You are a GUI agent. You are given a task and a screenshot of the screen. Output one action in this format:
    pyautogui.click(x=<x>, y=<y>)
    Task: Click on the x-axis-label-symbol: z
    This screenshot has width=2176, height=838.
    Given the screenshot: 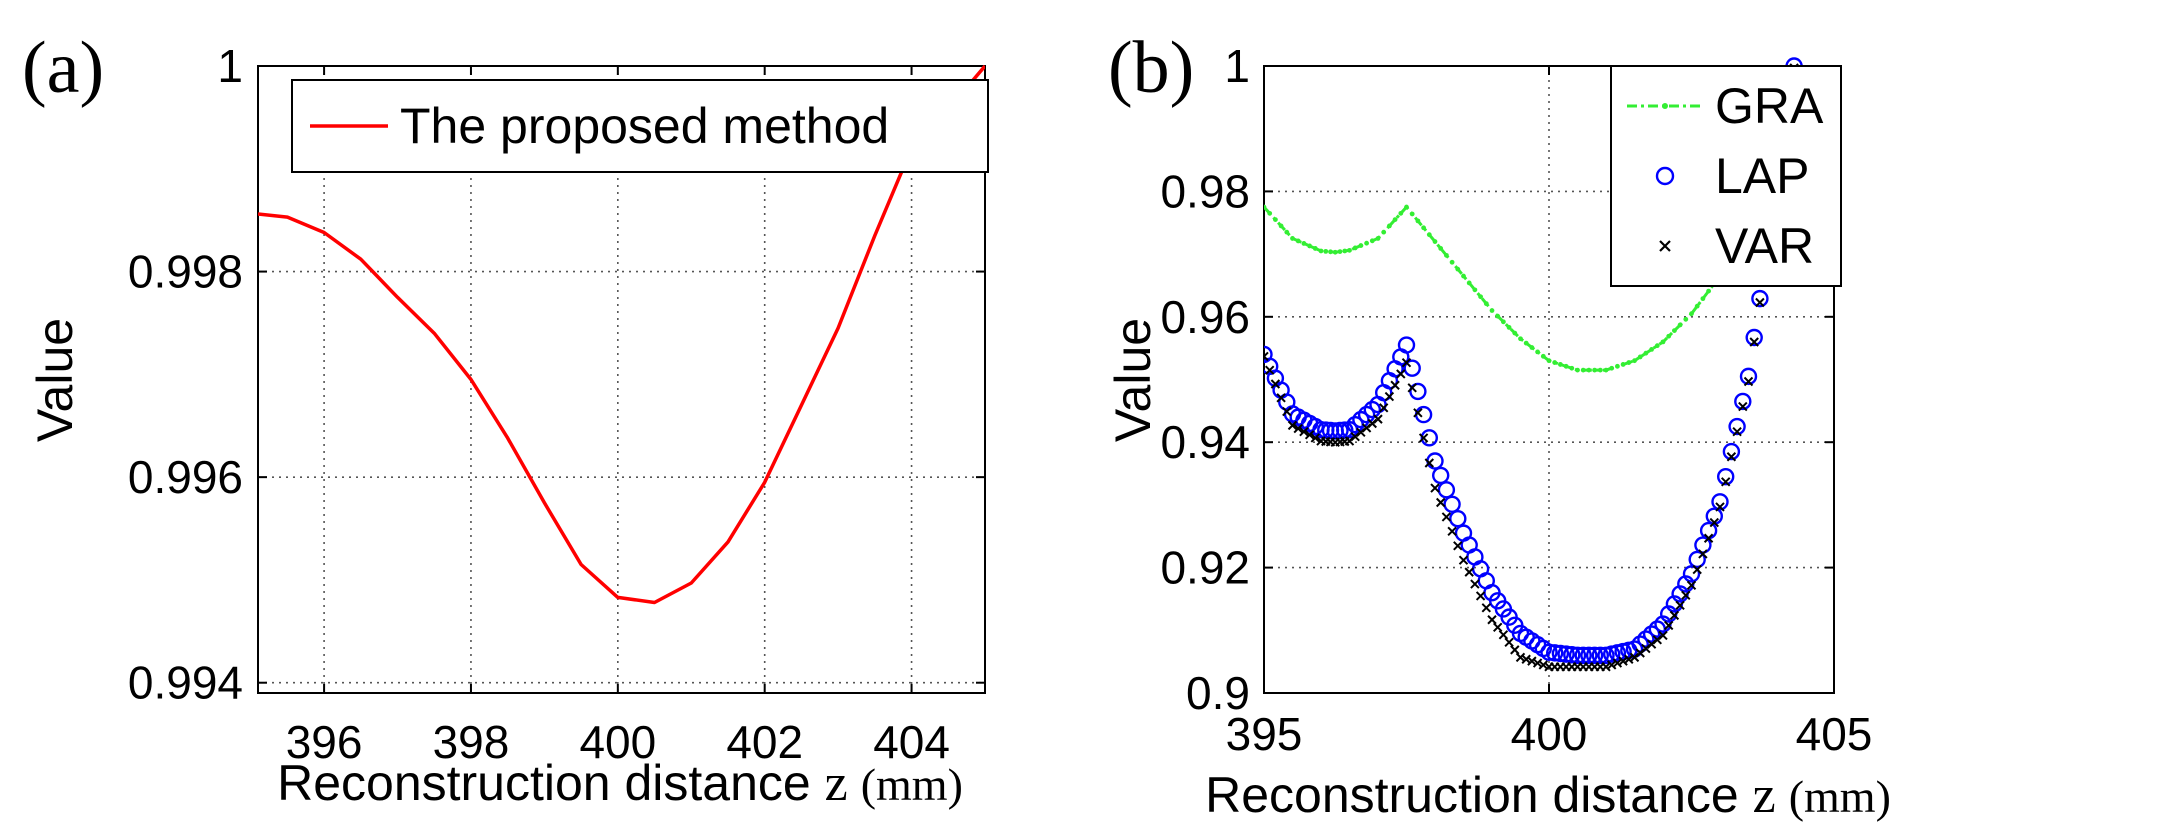 What is the action you would take?
    pyautogui.click(x=843, y=783)
    